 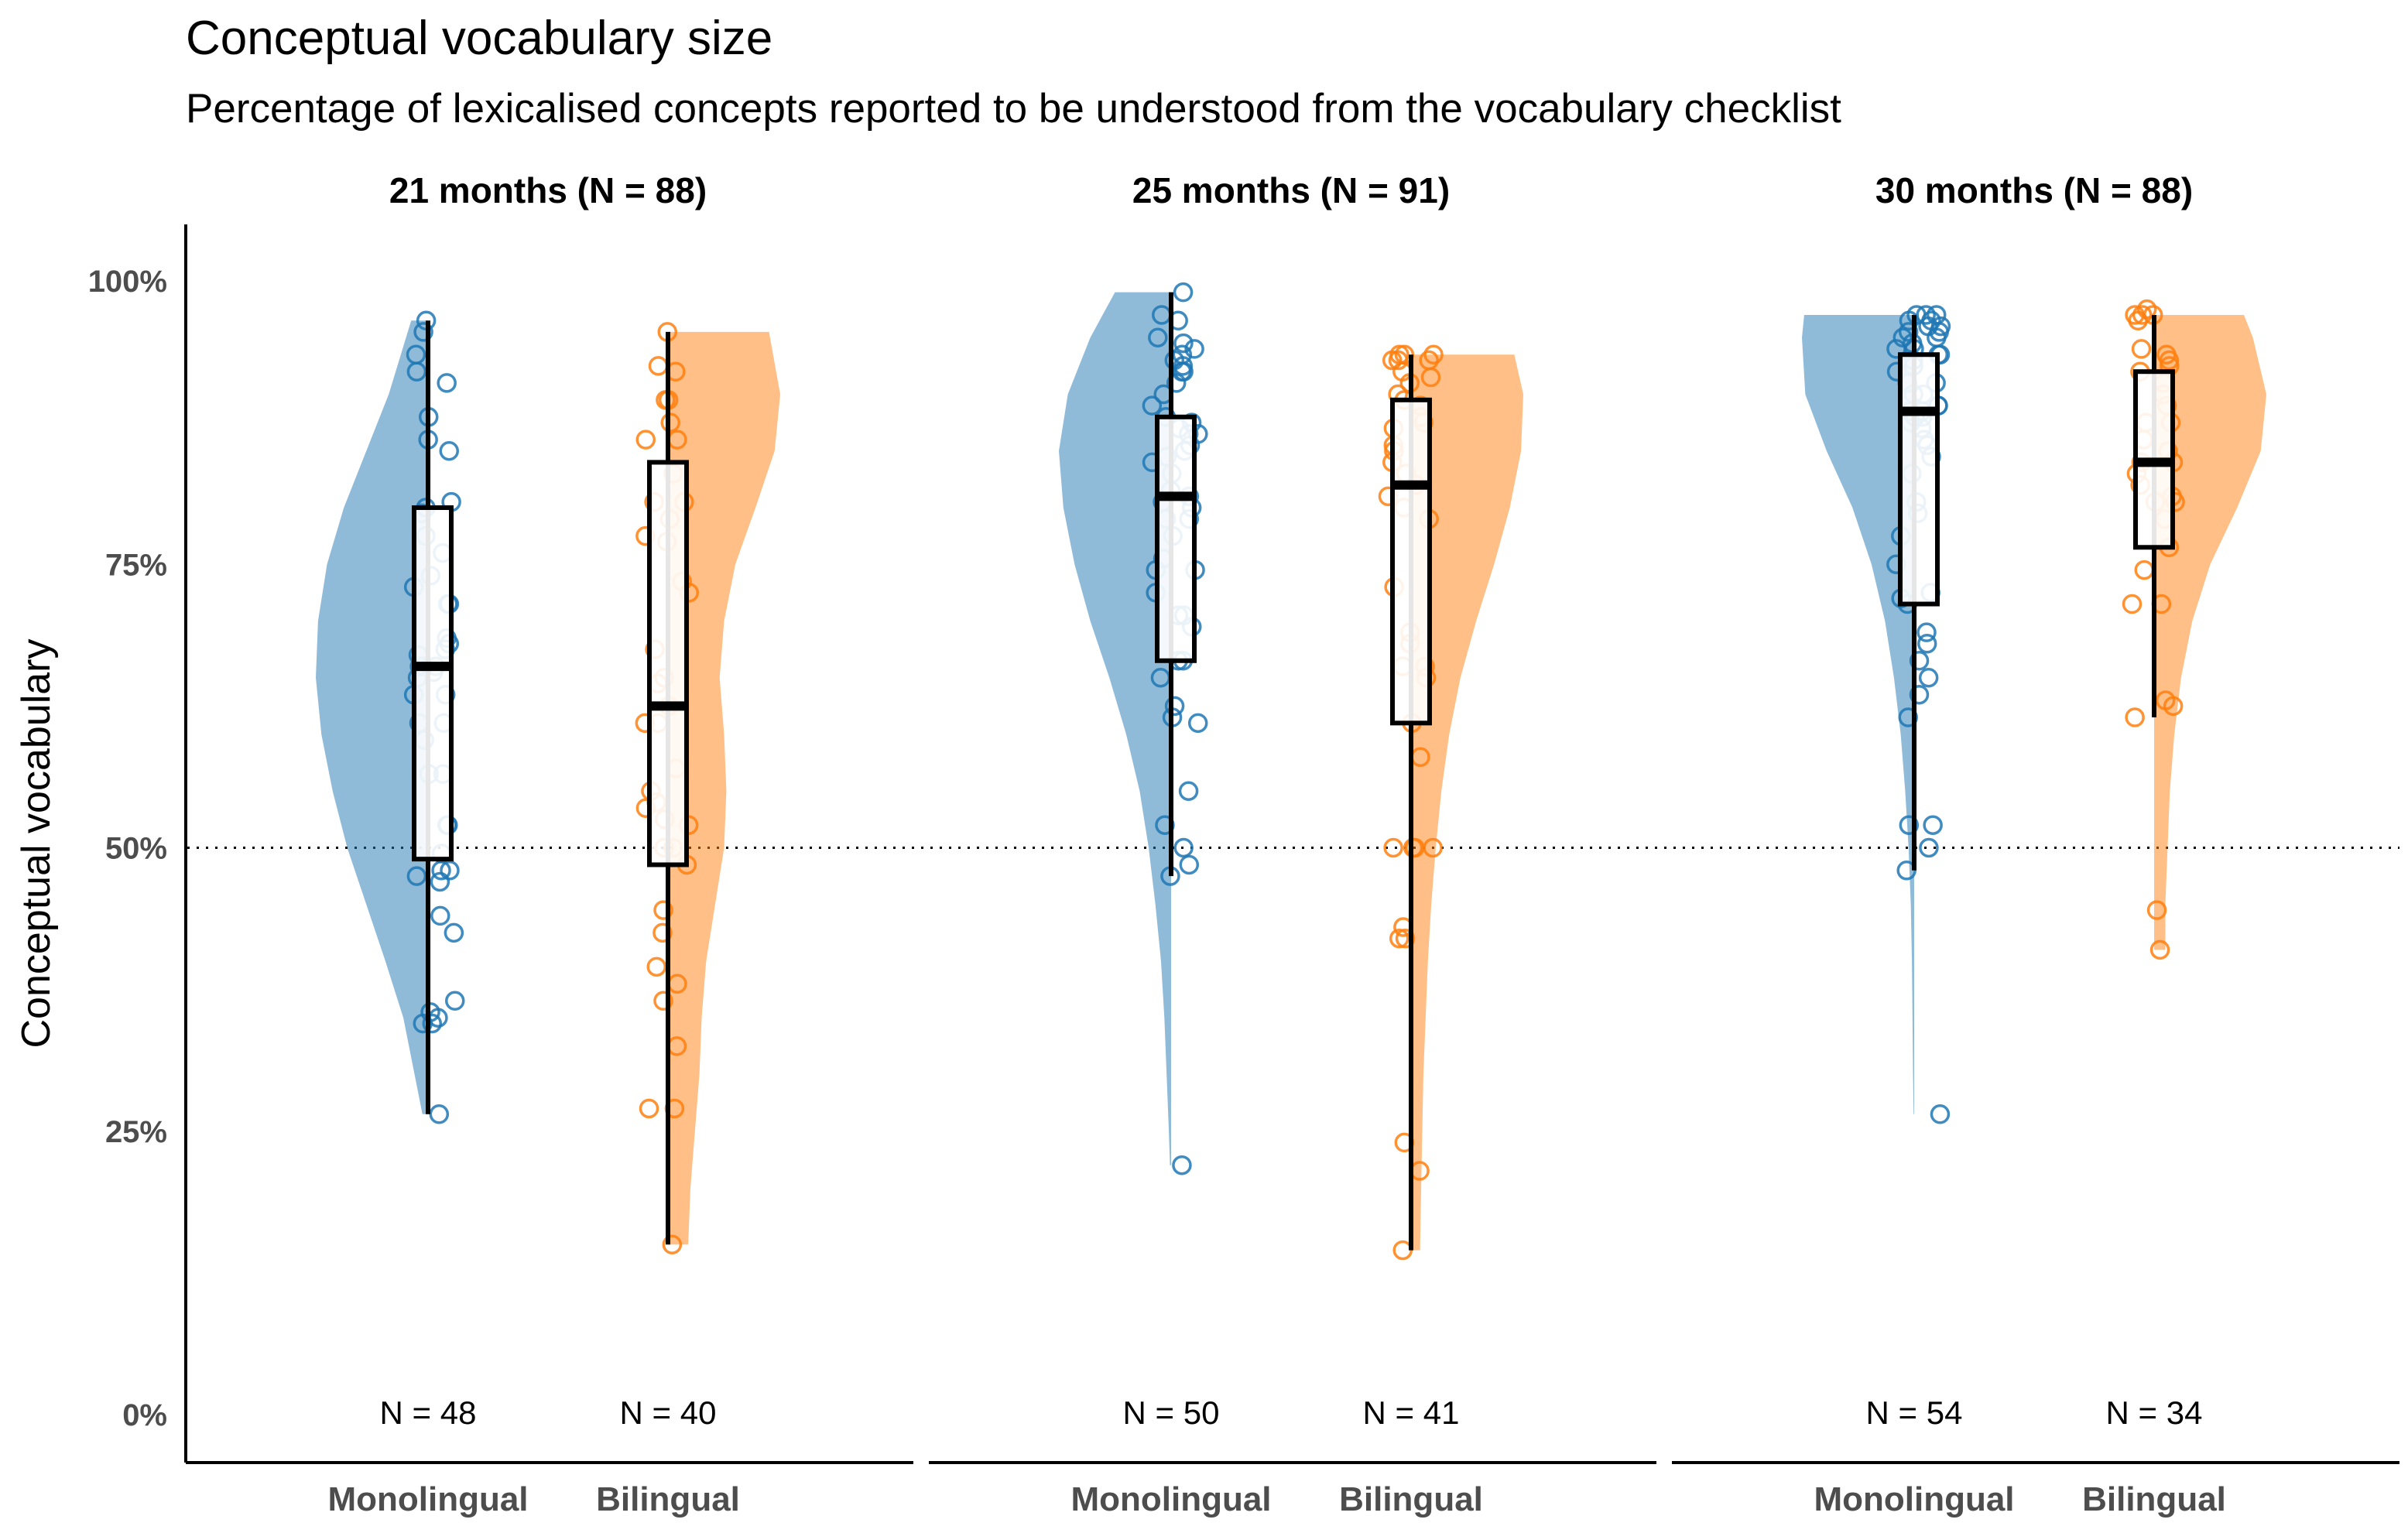 I want to click on facet-title: 25 months (N = 91), so click(x=1291, y=190).